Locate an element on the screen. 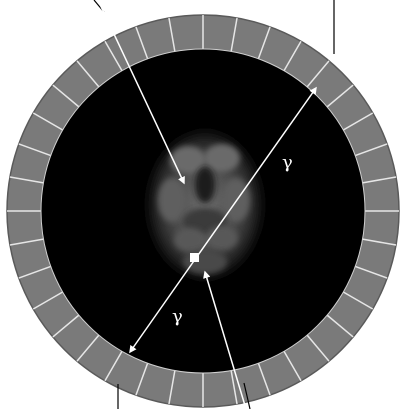 The width and height of the screenshot is (406, 409). gamma-label-upper: γ is located at coordinates (287, 162).